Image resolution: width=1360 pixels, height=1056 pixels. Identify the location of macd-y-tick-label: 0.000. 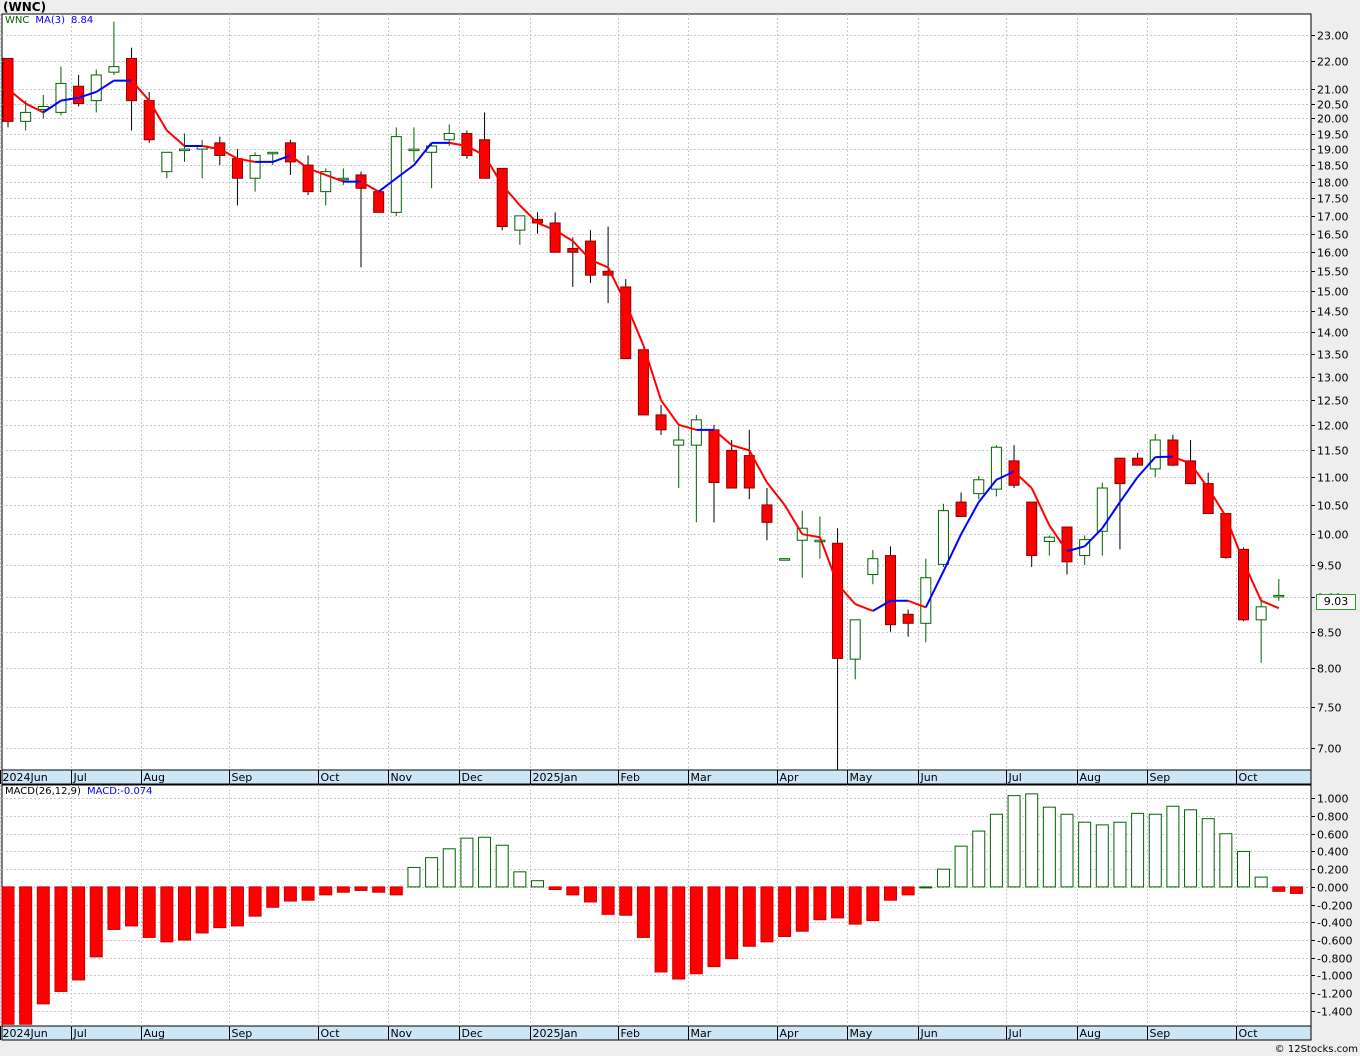
(1333, 888).